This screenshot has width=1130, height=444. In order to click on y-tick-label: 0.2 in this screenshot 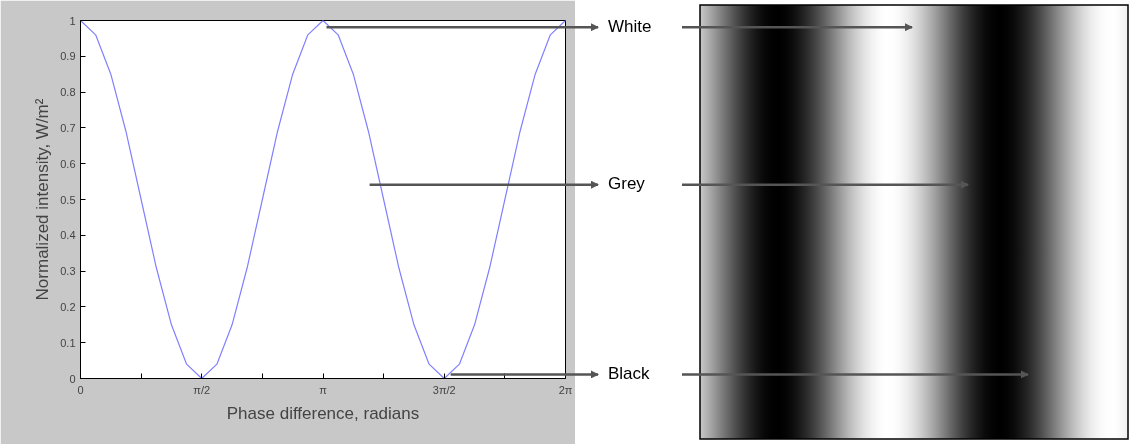, I will do `click(68, 306)`.